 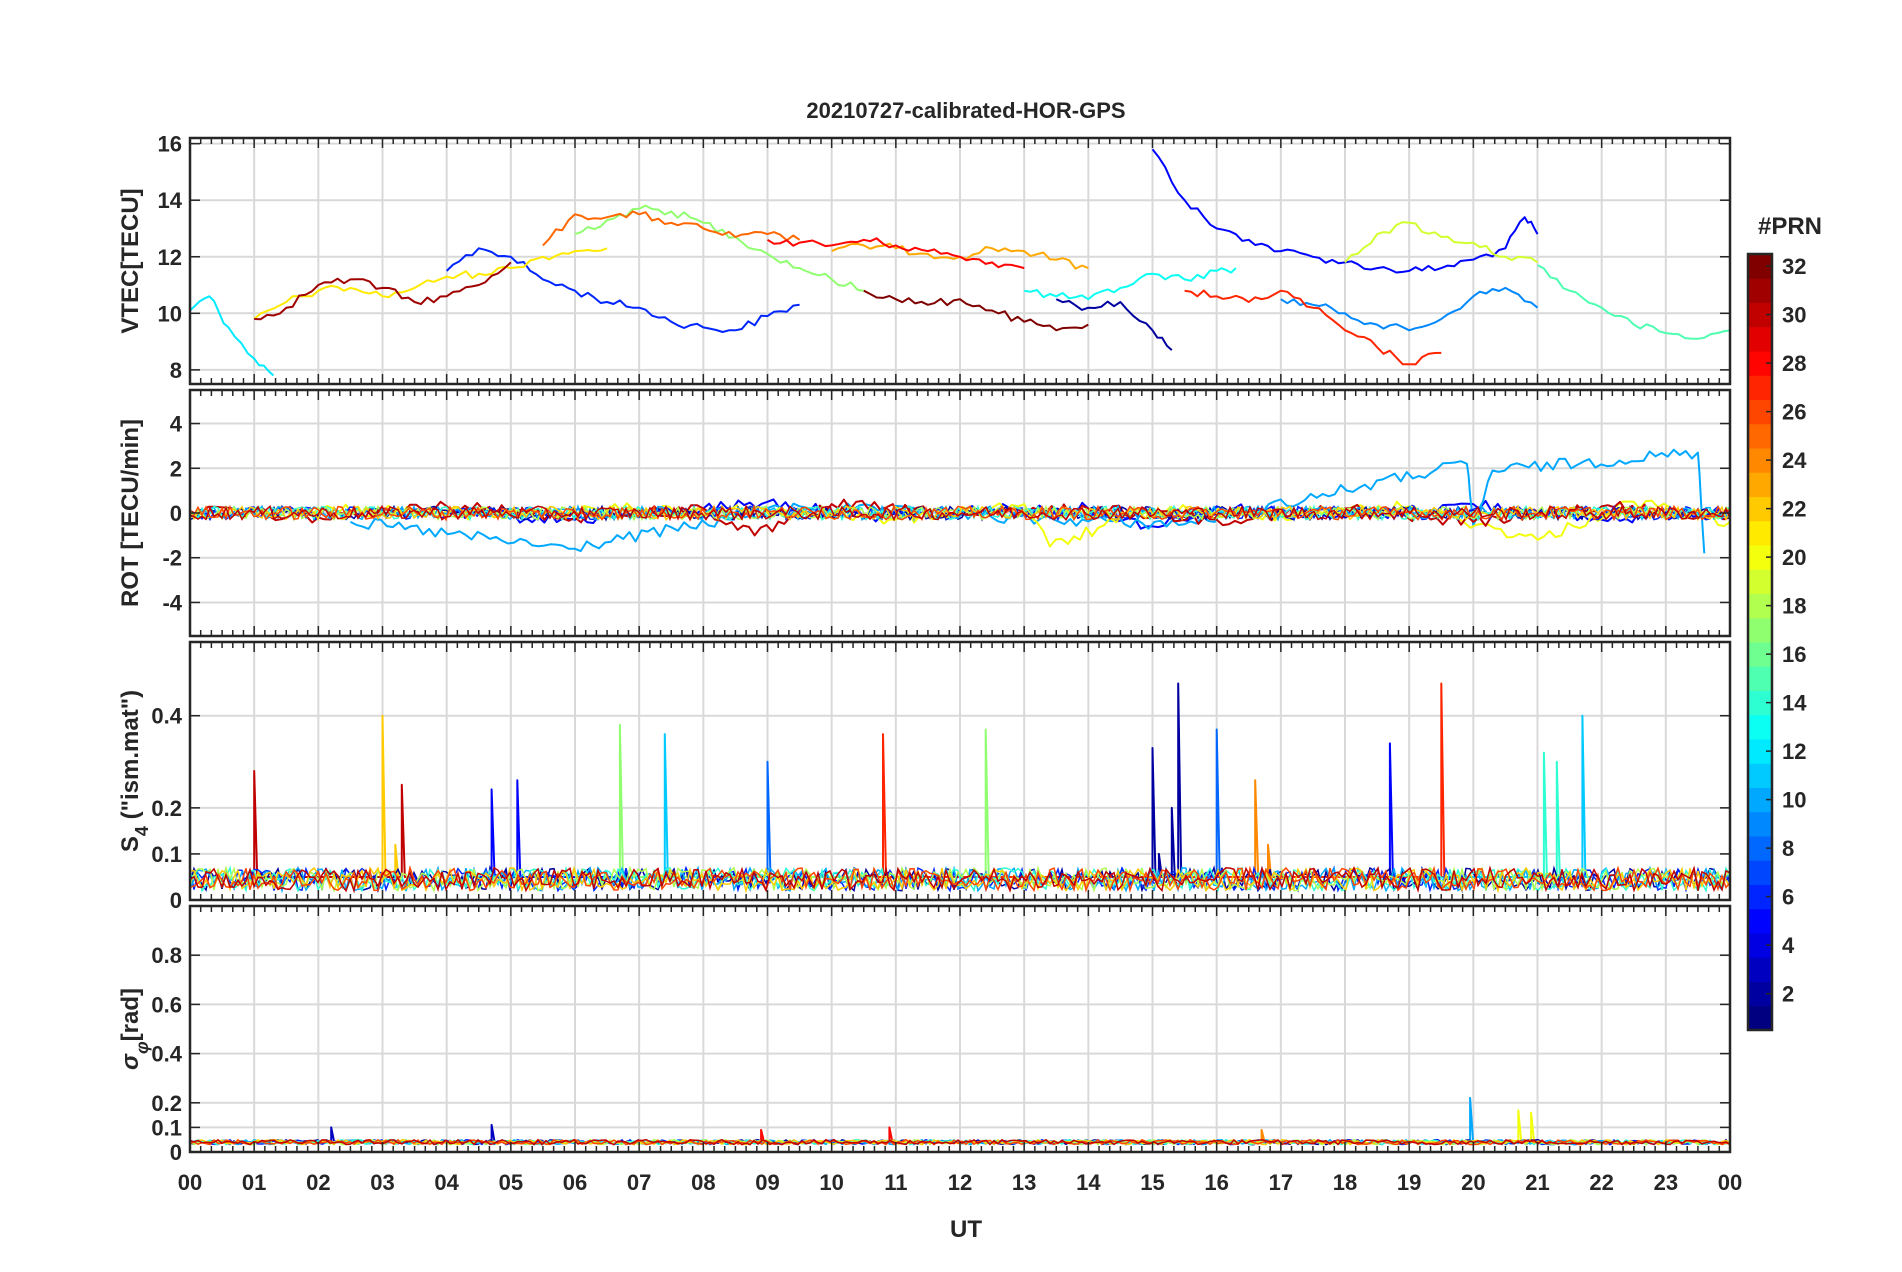 What do you see at coordinates (142, 831) in the screenshot?
I see `y-axis-label-sub: 4` at bounding box center [142, 831].